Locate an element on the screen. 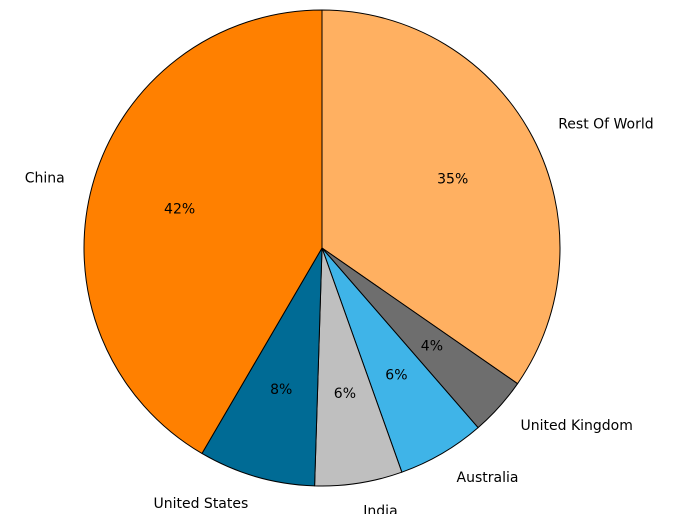 The height and width of the screenshot is (514, 684). pie-category-label-united-kingdom: United Kingdom is located at coordinates (577, 426).